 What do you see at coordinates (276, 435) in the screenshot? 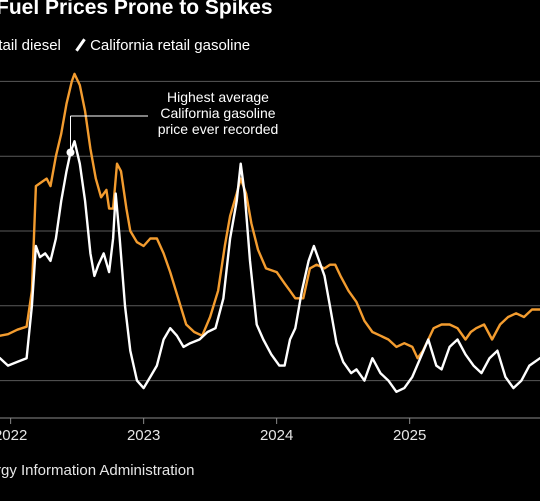
I see `x-tick-label-2024: 2024` at bounding box center [276, 435].